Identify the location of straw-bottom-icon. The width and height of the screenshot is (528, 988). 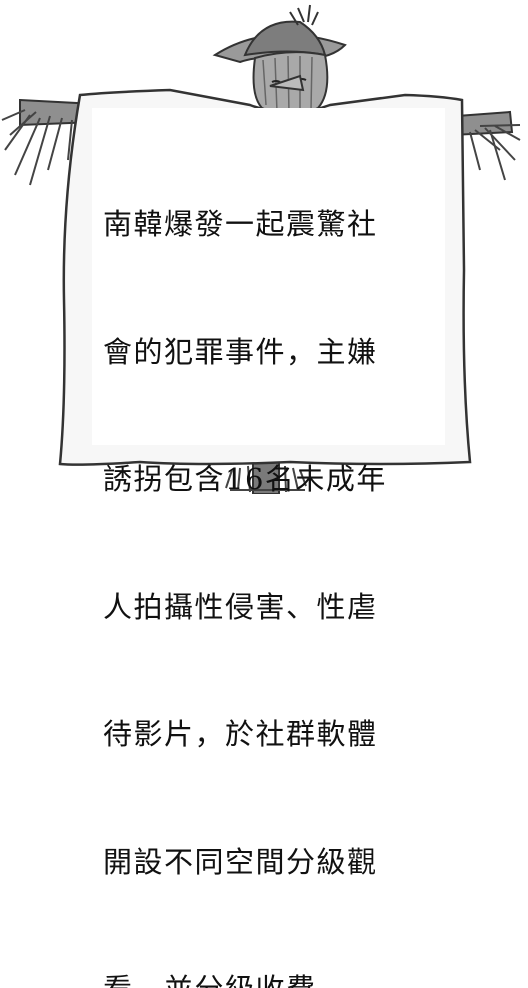
(266, 479).